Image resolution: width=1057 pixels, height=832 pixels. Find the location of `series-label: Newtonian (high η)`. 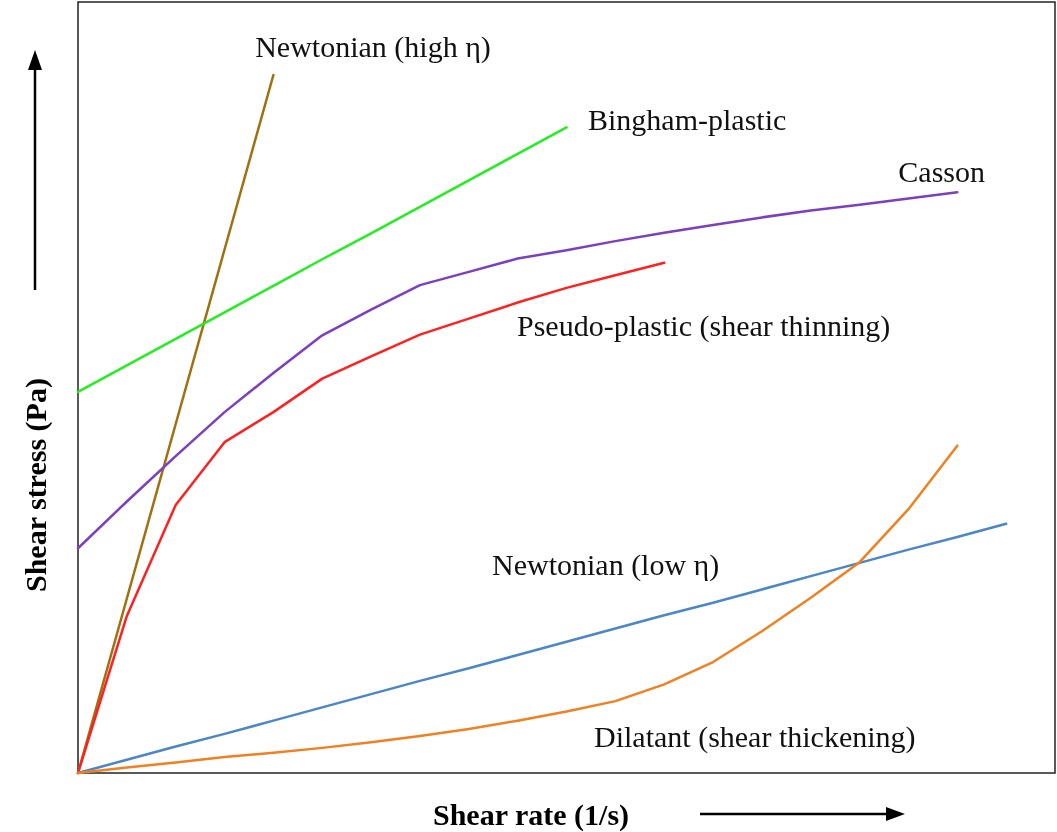

series-label: Newtonian (high η) is located at coordinates (373, 47).